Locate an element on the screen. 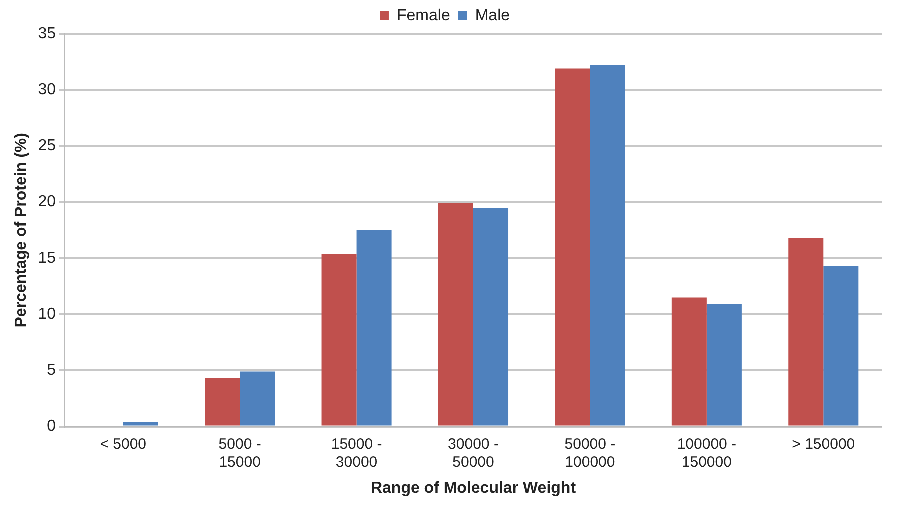 The width and height of the screenshot is (904, 508). y-tick-label: 10 is located at coordinates (47, 314).